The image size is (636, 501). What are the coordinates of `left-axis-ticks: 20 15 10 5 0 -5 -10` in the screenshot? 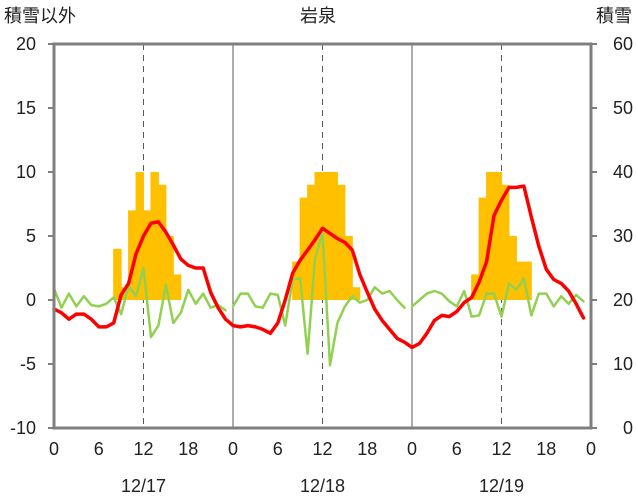 It's located at (32, 236).